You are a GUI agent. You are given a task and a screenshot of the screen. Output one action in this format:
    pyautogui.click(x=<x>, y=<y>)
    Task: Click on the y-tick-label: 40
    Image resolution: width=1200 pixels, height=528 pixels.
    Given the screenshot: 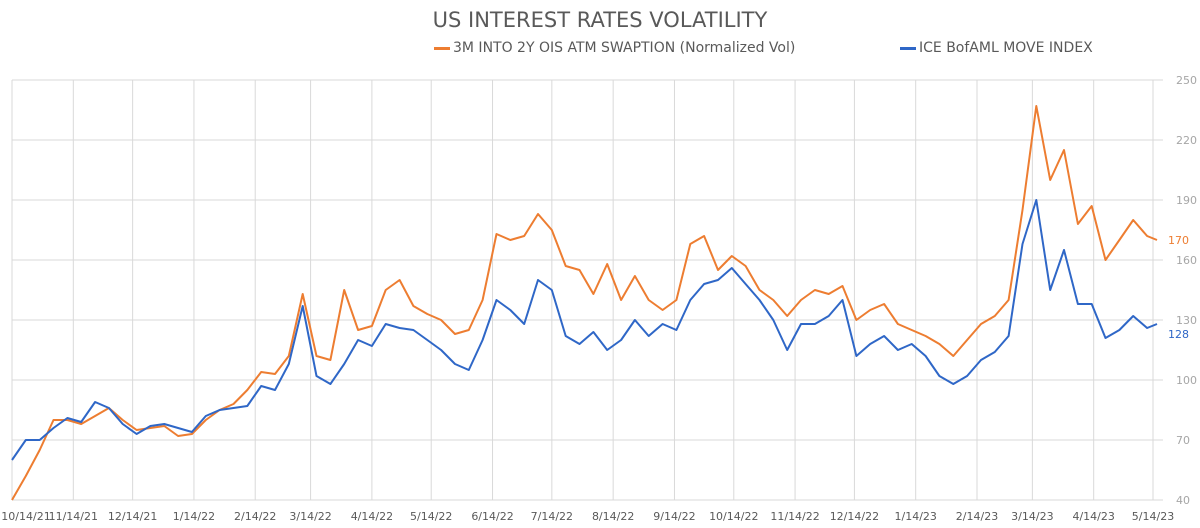 What is the action you would take?
    pyautogui.click(x=1183, y=500)
    